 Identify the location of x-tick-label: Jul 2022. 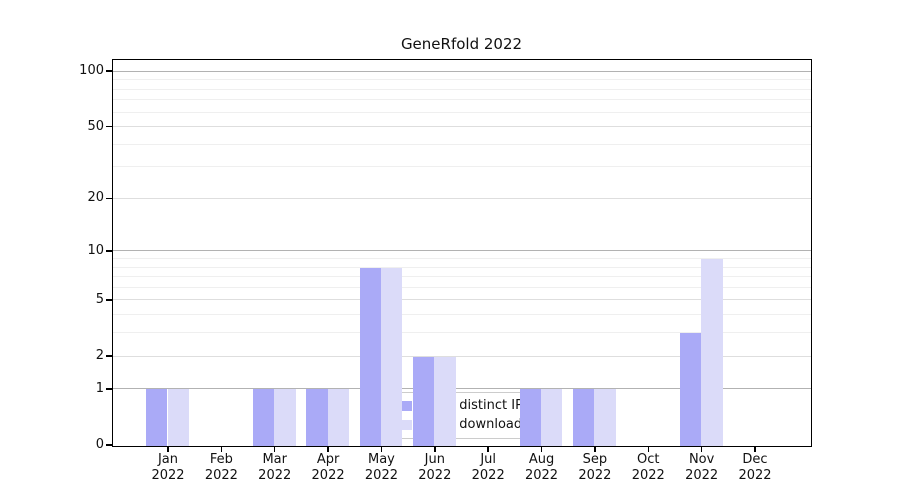
(488, 468).